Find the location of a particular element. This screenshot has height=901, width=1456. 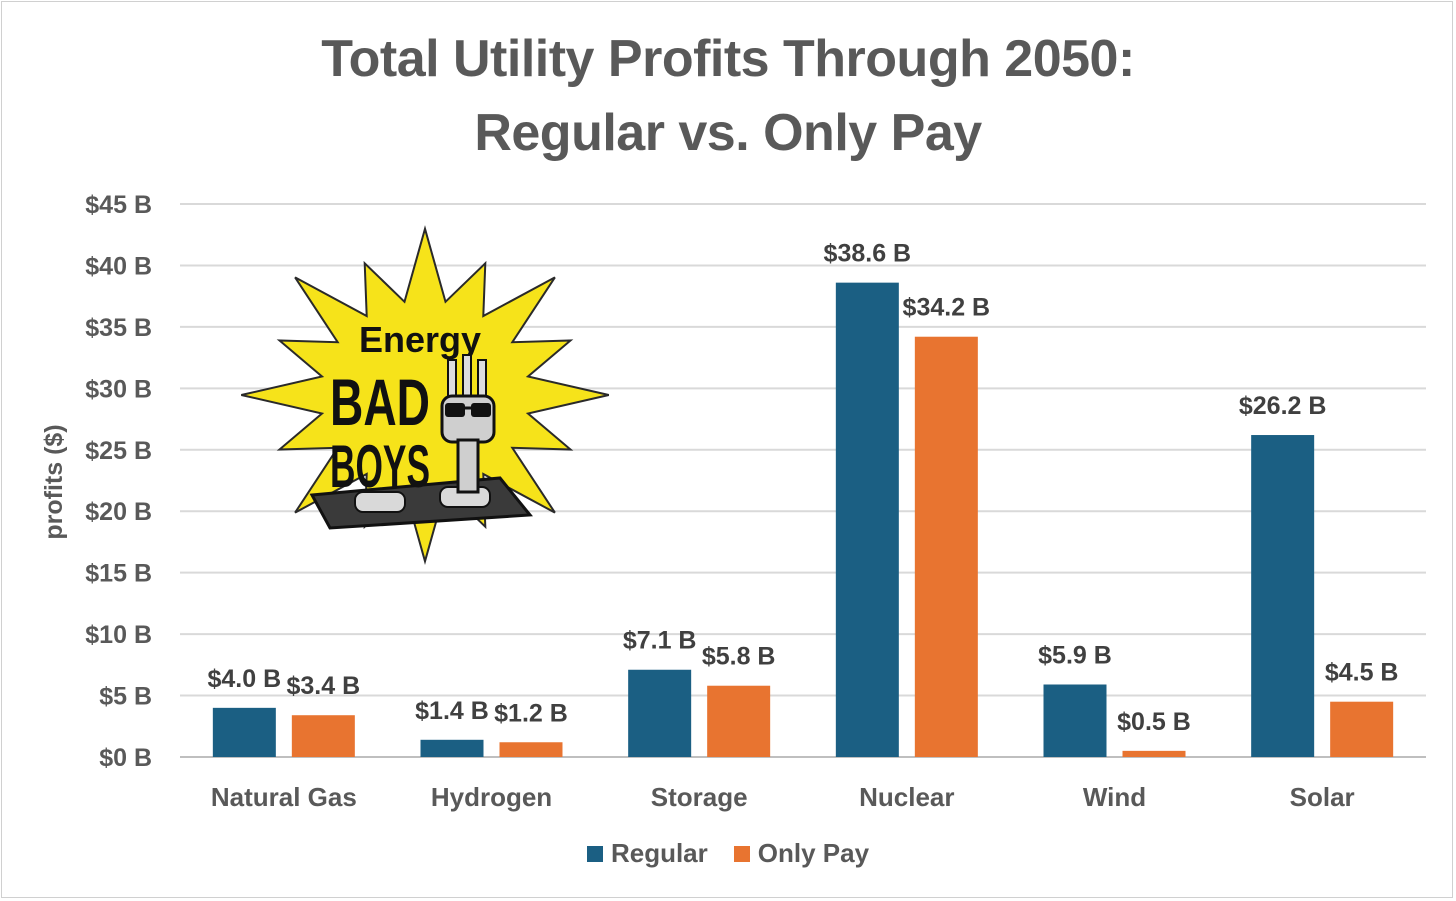

legend: Regular Only Pay is located at coordinates (728, 853).